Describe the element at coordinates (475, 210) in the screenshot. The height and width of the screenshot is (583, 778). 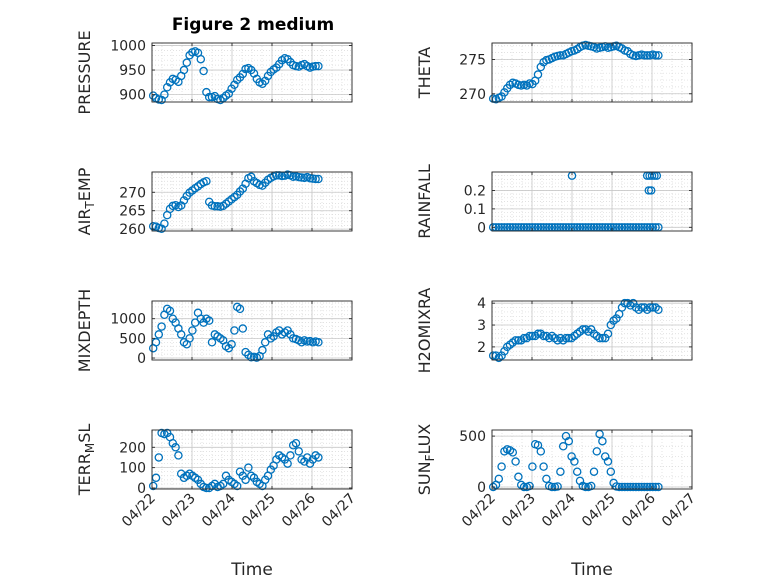
I see `y-tick-label: 0.1` at that location.